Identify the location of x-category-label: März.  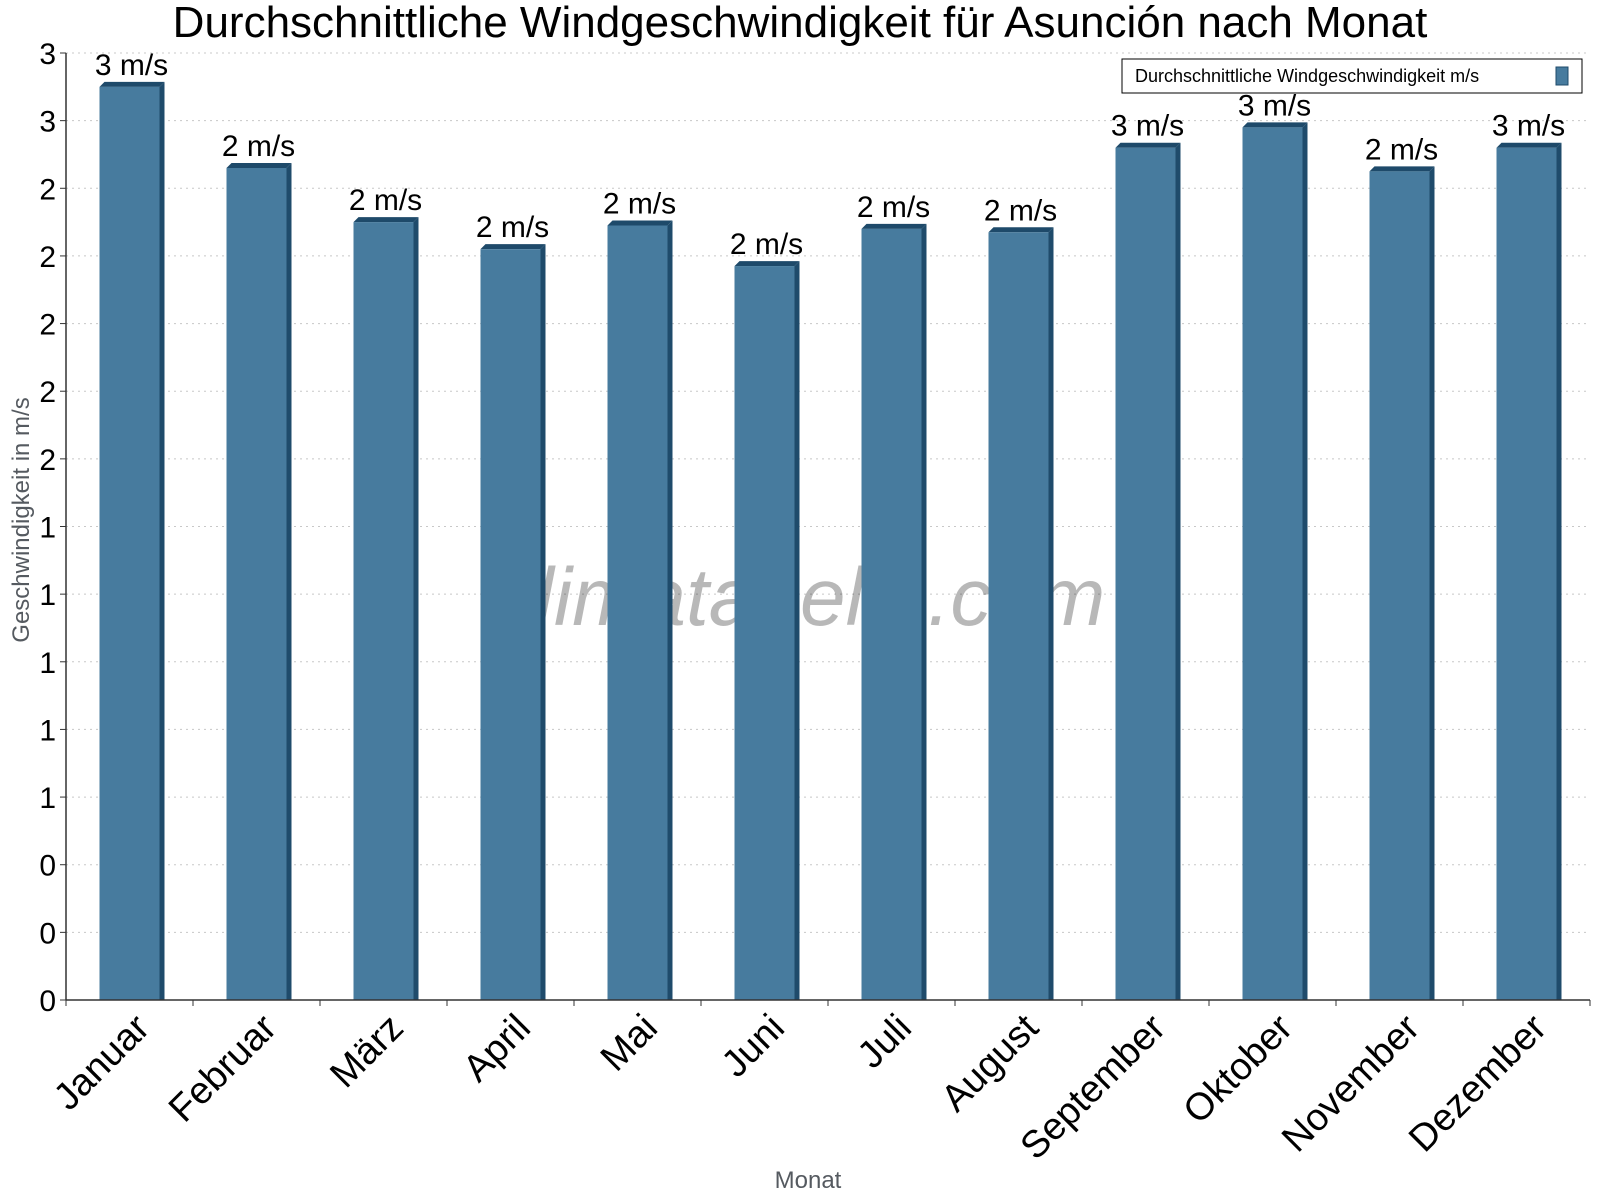
(366, 1051).